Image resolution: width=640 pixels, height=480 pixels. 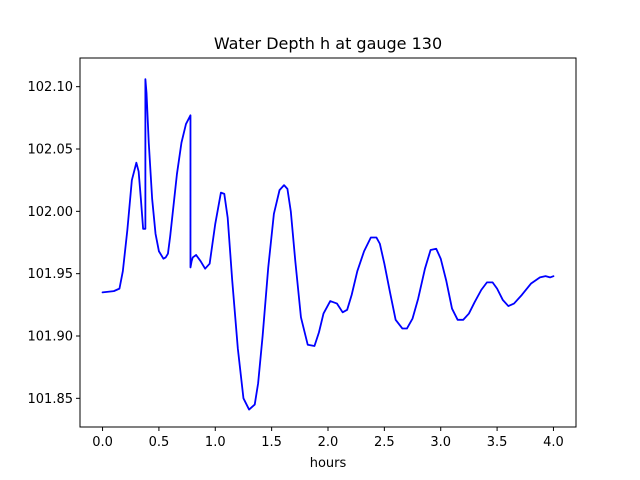 I want to click on y-tick-label: 102.10, so click(x=51, y=87).